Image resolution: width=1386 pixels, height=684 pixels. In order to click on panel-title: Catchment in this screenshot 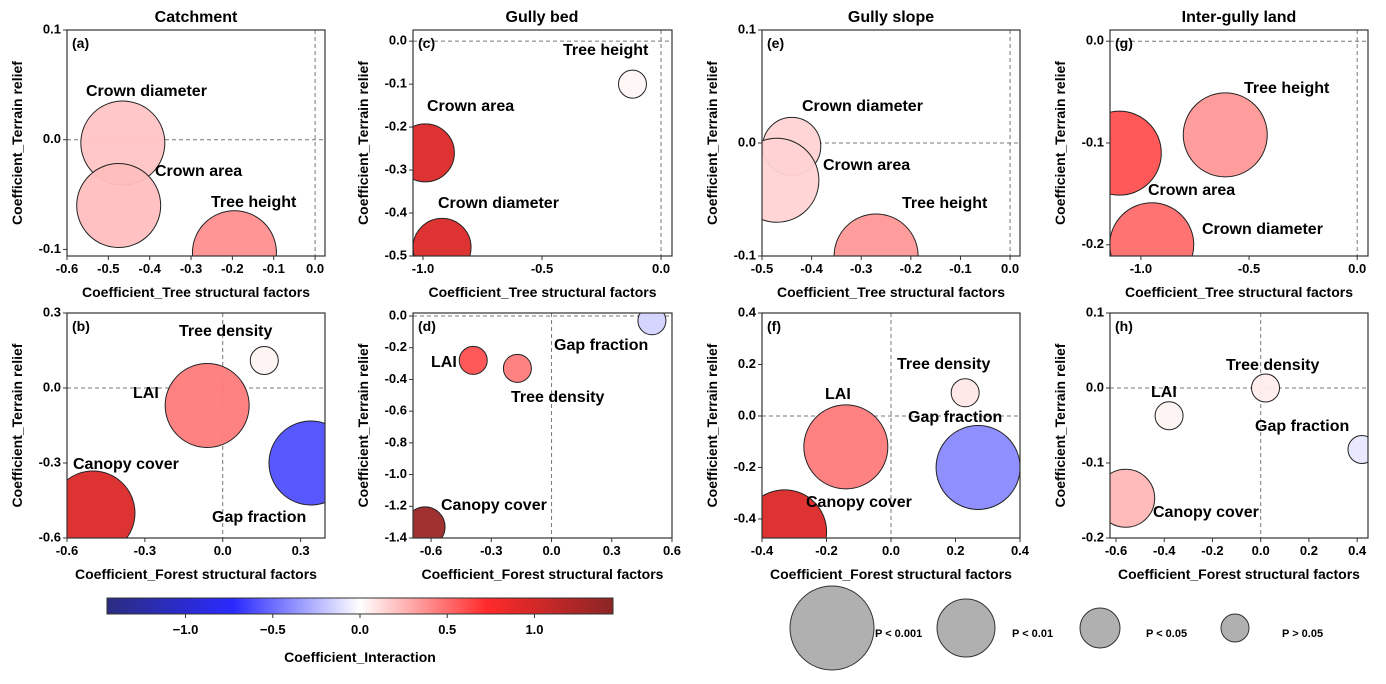, I will do `click(196, 17)`.